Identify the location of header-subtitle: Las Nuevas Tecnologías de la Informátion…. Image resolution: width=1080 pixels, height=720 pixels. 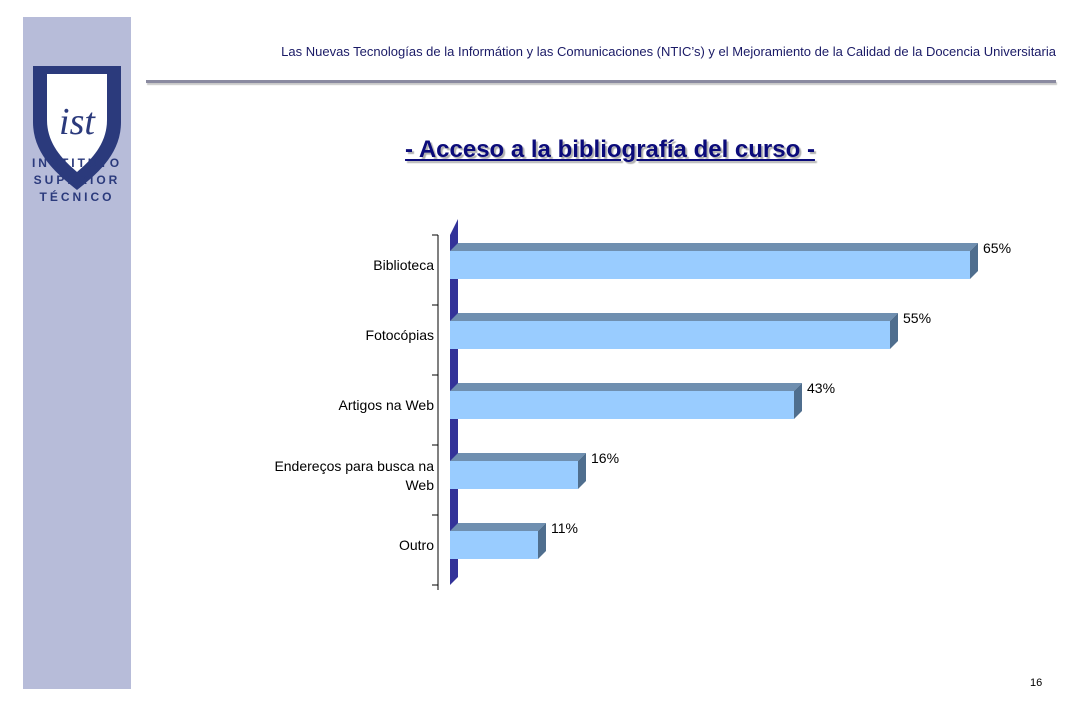
(668, 51).